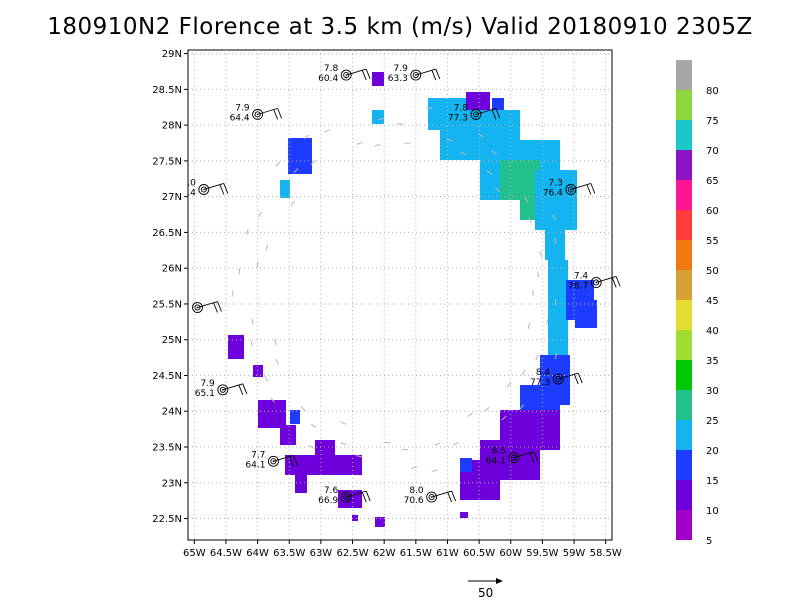 The image size is (800, 600). Describe the element at coordinates (398, 79) in the screenshot. I see `station-value-bottom: 63.3` at that location.